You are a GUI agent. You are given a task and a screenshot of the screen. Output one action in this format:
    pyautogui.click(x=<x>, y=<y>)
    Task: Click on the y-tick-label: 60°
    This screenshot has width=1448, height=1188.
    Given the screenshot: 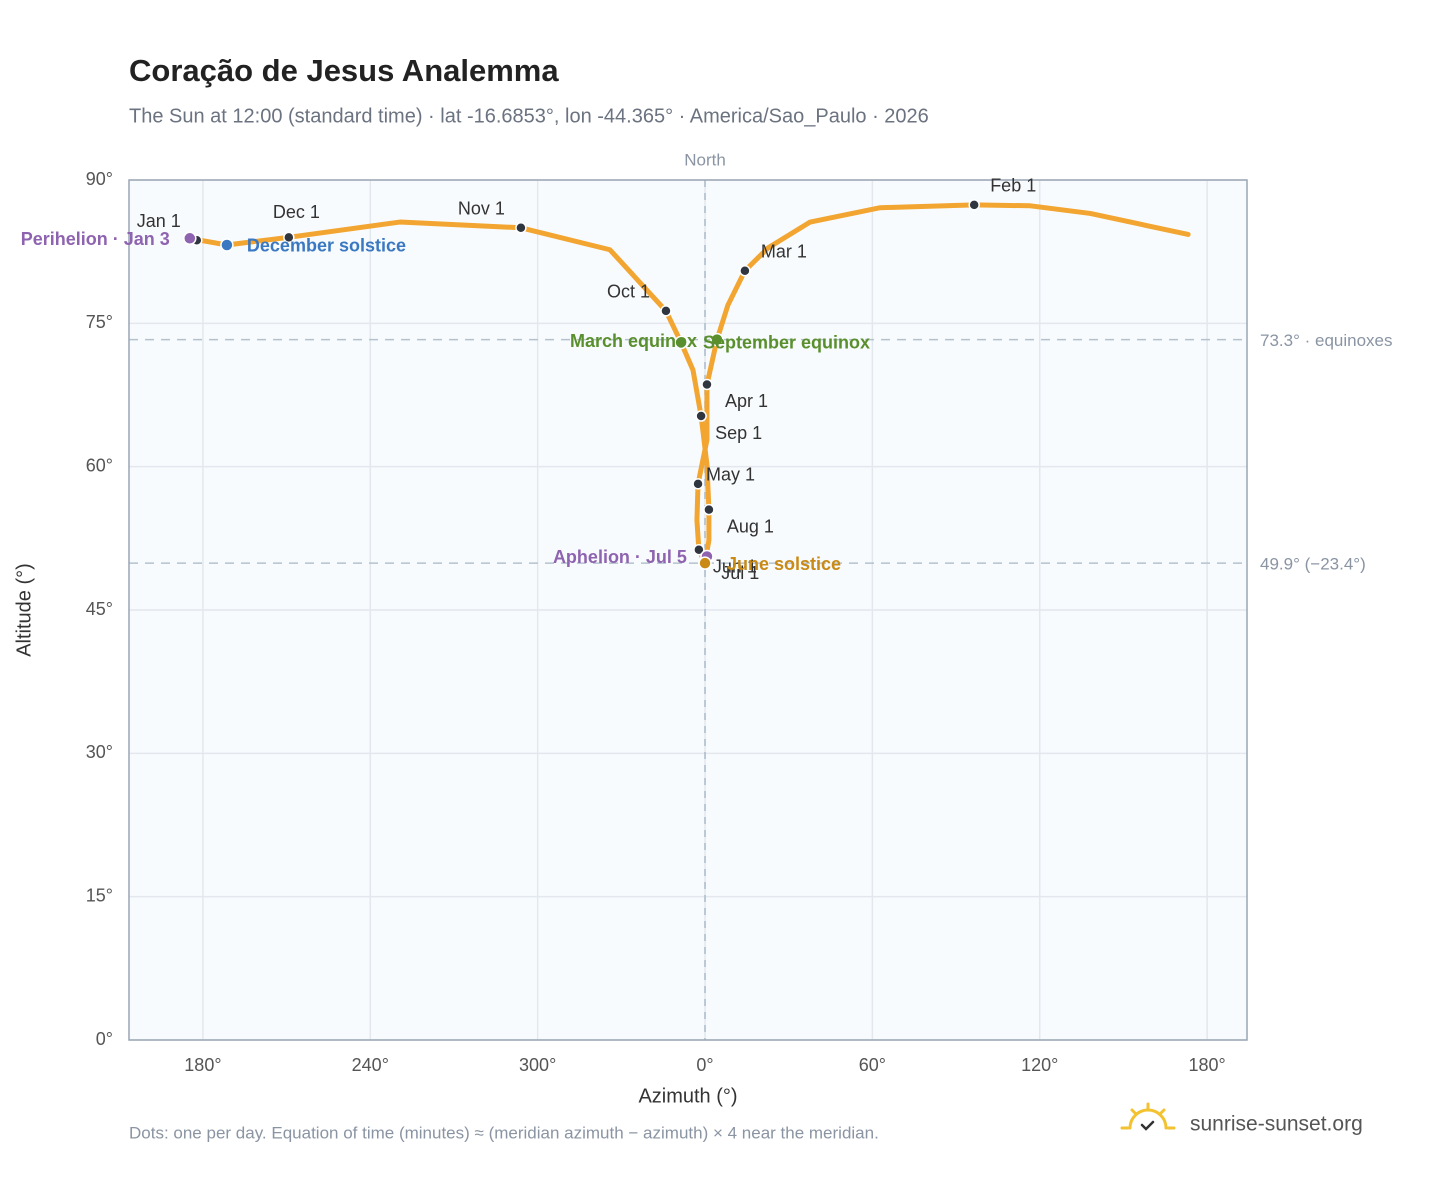 What is the action you would take?
    pyautogui.click(x=99, y=465)
    